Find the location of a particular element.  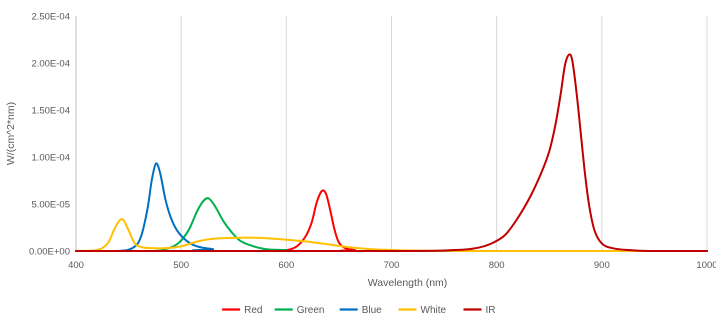

x-tick-label: 600 is located at coordinates (286, 265).